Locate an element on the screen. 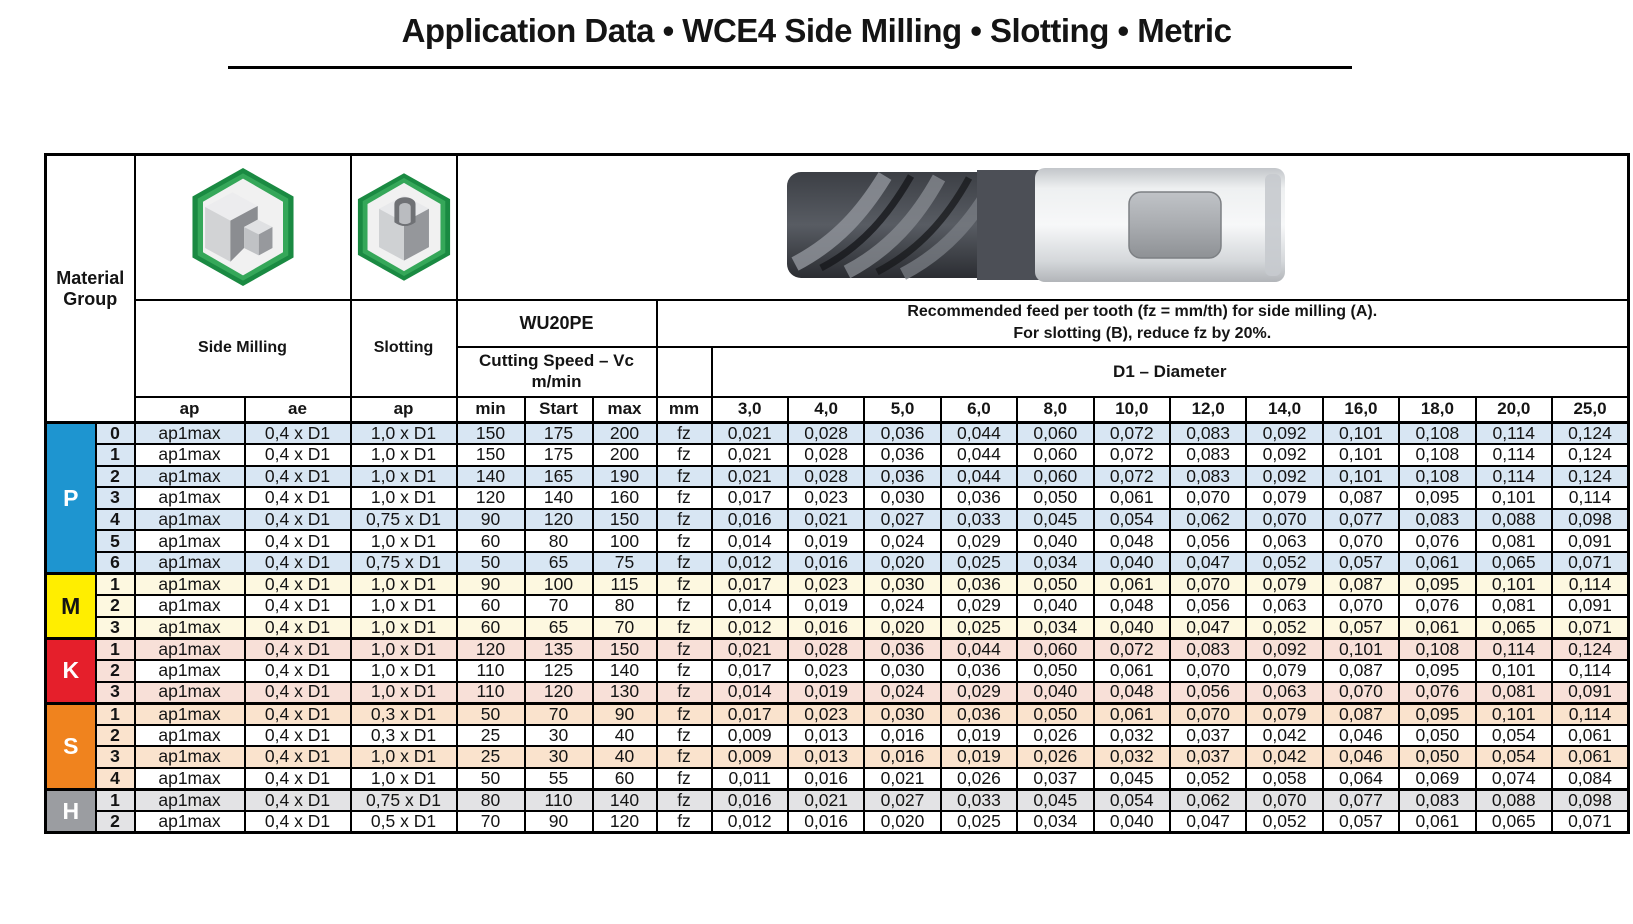 The height and width of the screenshot is (924, 1633). fz-value-4: 0,034 is located at coordinates (1055, 822).